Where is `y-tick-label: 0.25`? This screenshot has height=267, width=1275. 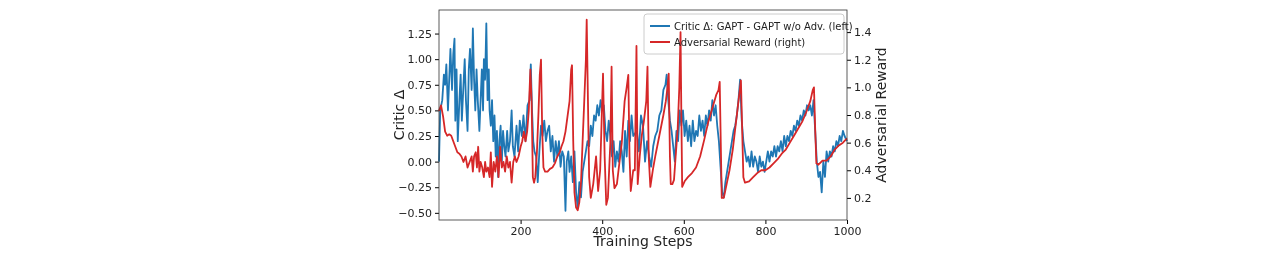 y-tick-label: 0.25 is located at coordinates (419, 137).